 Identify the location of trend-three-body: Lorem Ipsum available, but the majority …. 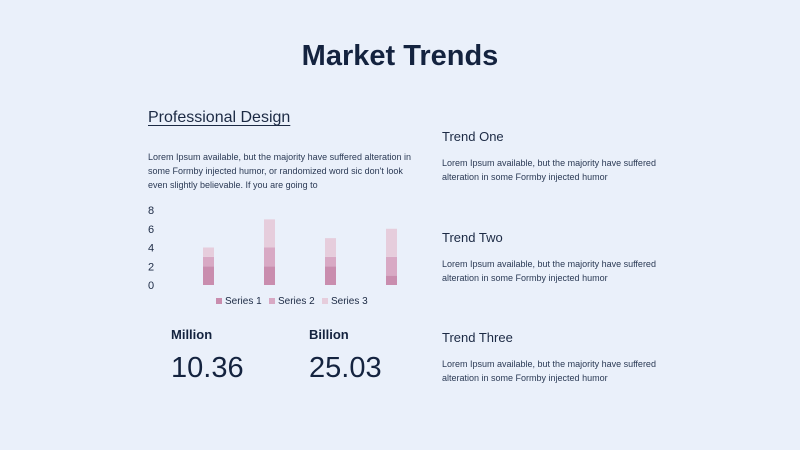
(549, 371).